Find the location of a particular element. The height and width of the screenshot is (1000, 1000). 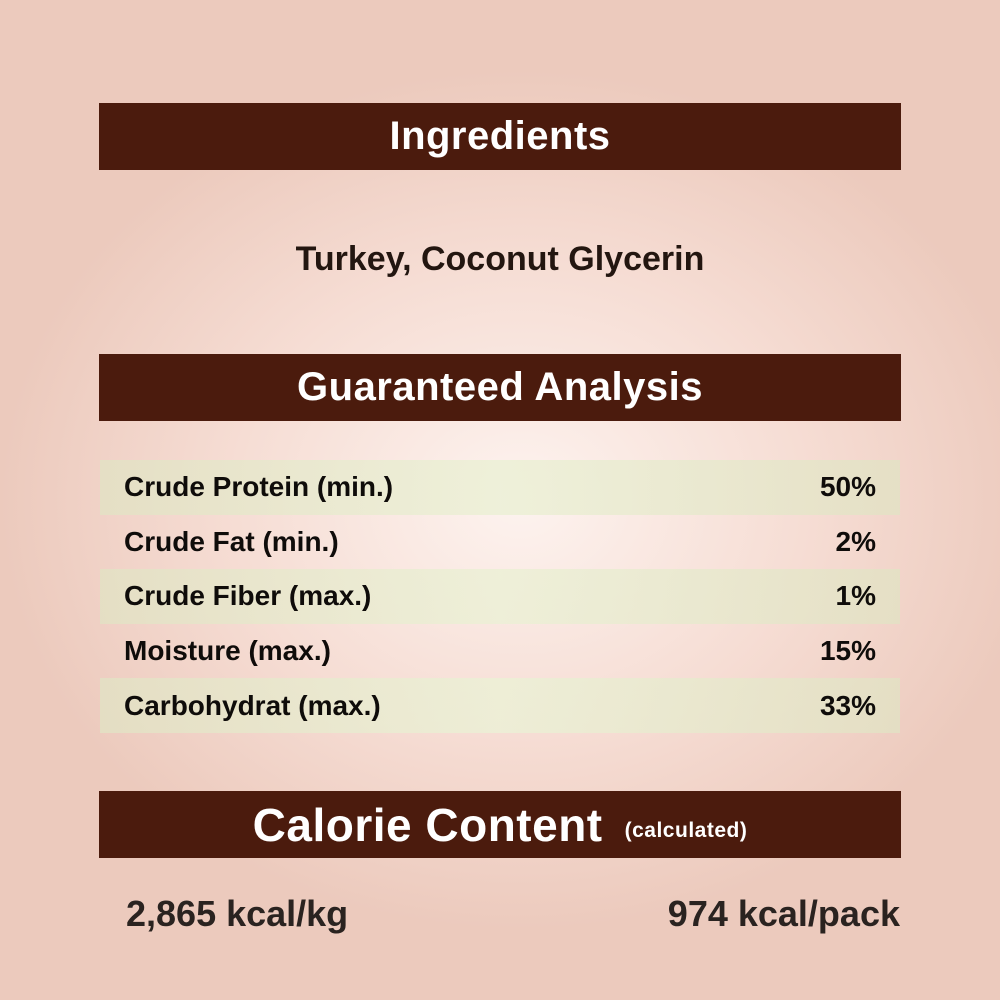

ingredients-header: Ingredients is located at coordinates (500, 136).